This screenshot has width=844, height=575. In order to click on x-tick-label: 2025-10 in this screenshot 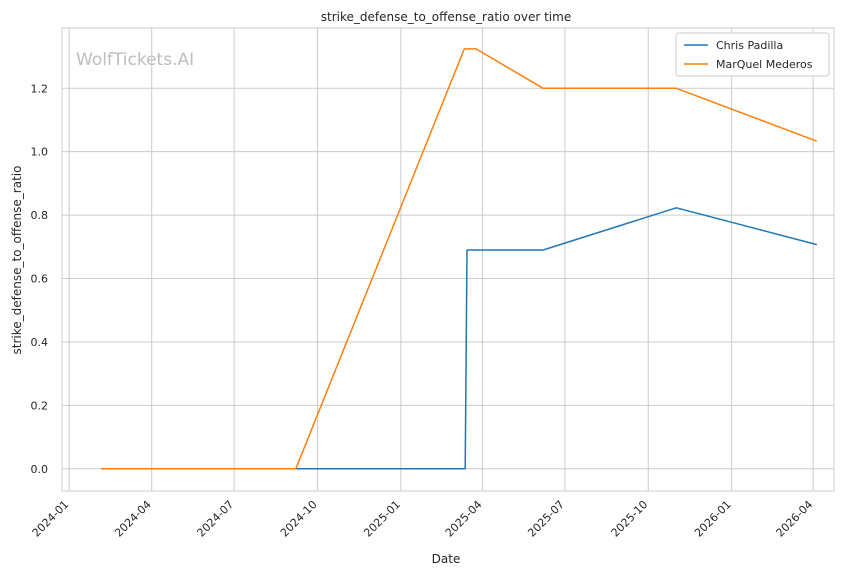, I will do `click(630, 519)`.